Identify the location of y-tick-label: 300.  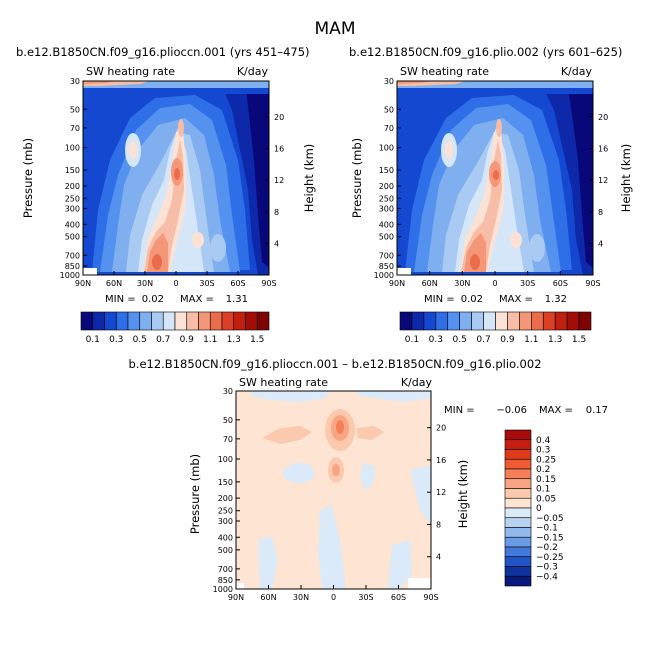
(225, 521).